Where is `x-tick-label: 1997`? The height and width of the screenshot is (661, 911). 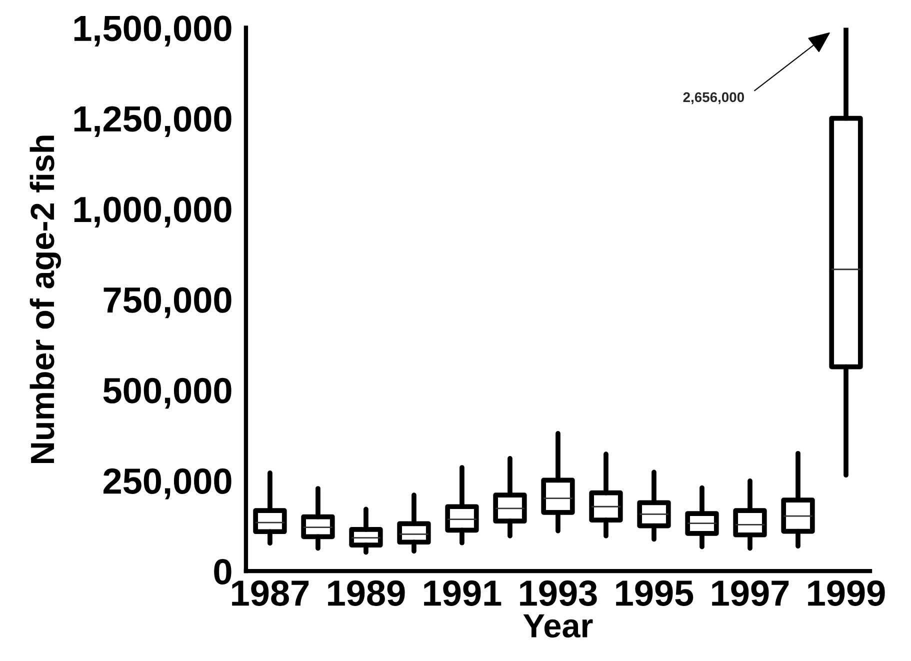
x-tick-label: 1997 is located at coordinates (750, 593).